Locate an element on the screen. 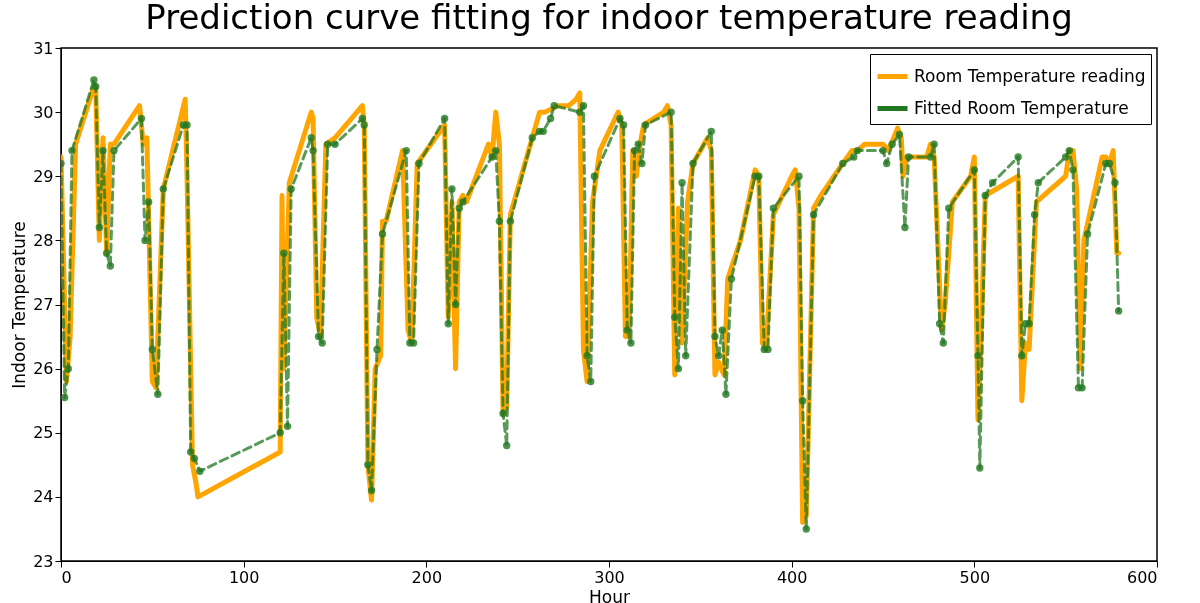 This screenshot has height=603, width=1200. y-tick-label: 30 is located at coordinates (43, 112).